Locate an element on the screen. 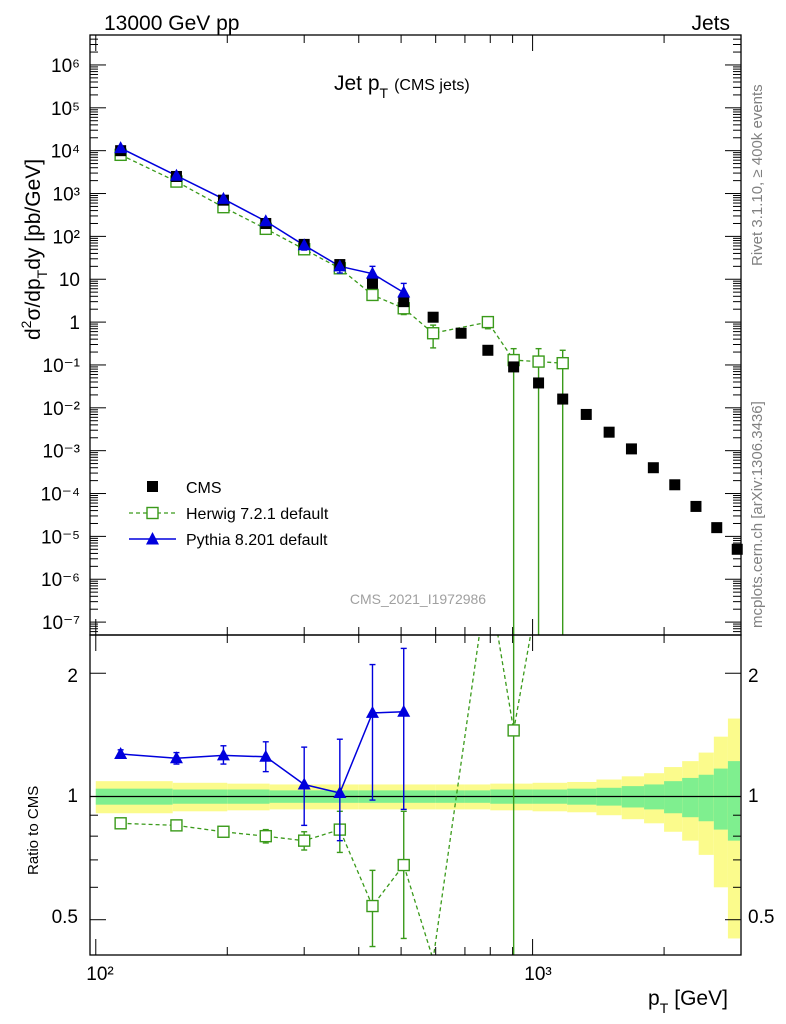  ratio-y-tick-2: 2 is located at coordinates (72, 676).